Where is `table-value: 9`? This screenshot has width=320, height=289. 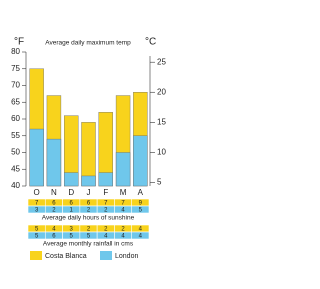
table-value: 9 is located at coordinates (141, 203).